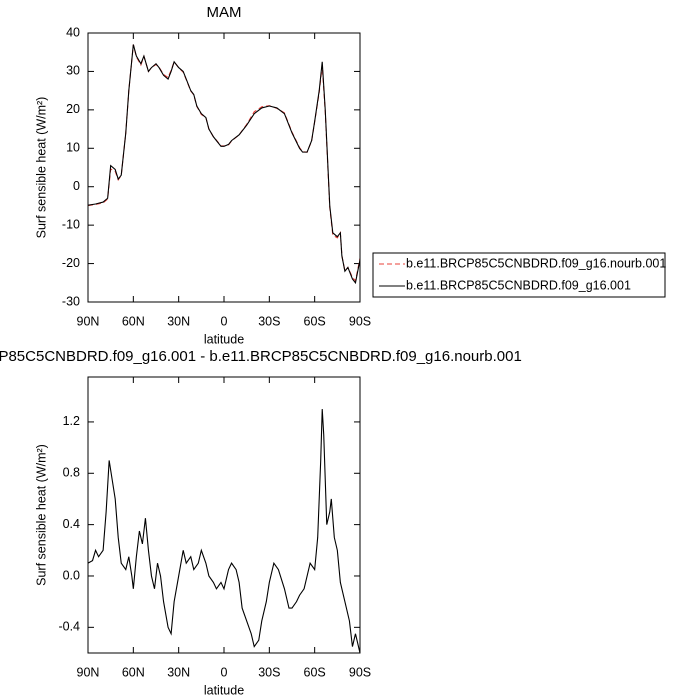  Describe the element at coordinates (519, 275) in the screenshot. I see `legend-box` at that location.